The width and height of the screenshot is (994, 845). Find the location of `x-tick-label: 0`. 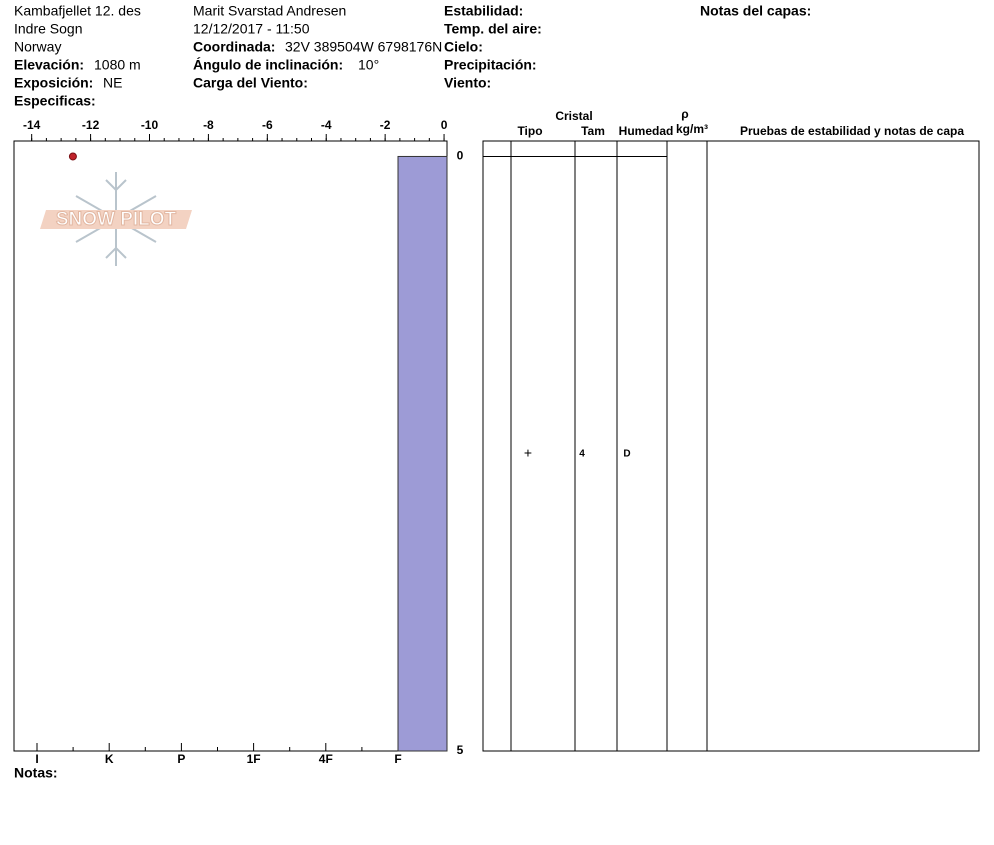

x-tick-label: 0 is located at coordinates (444, 125).